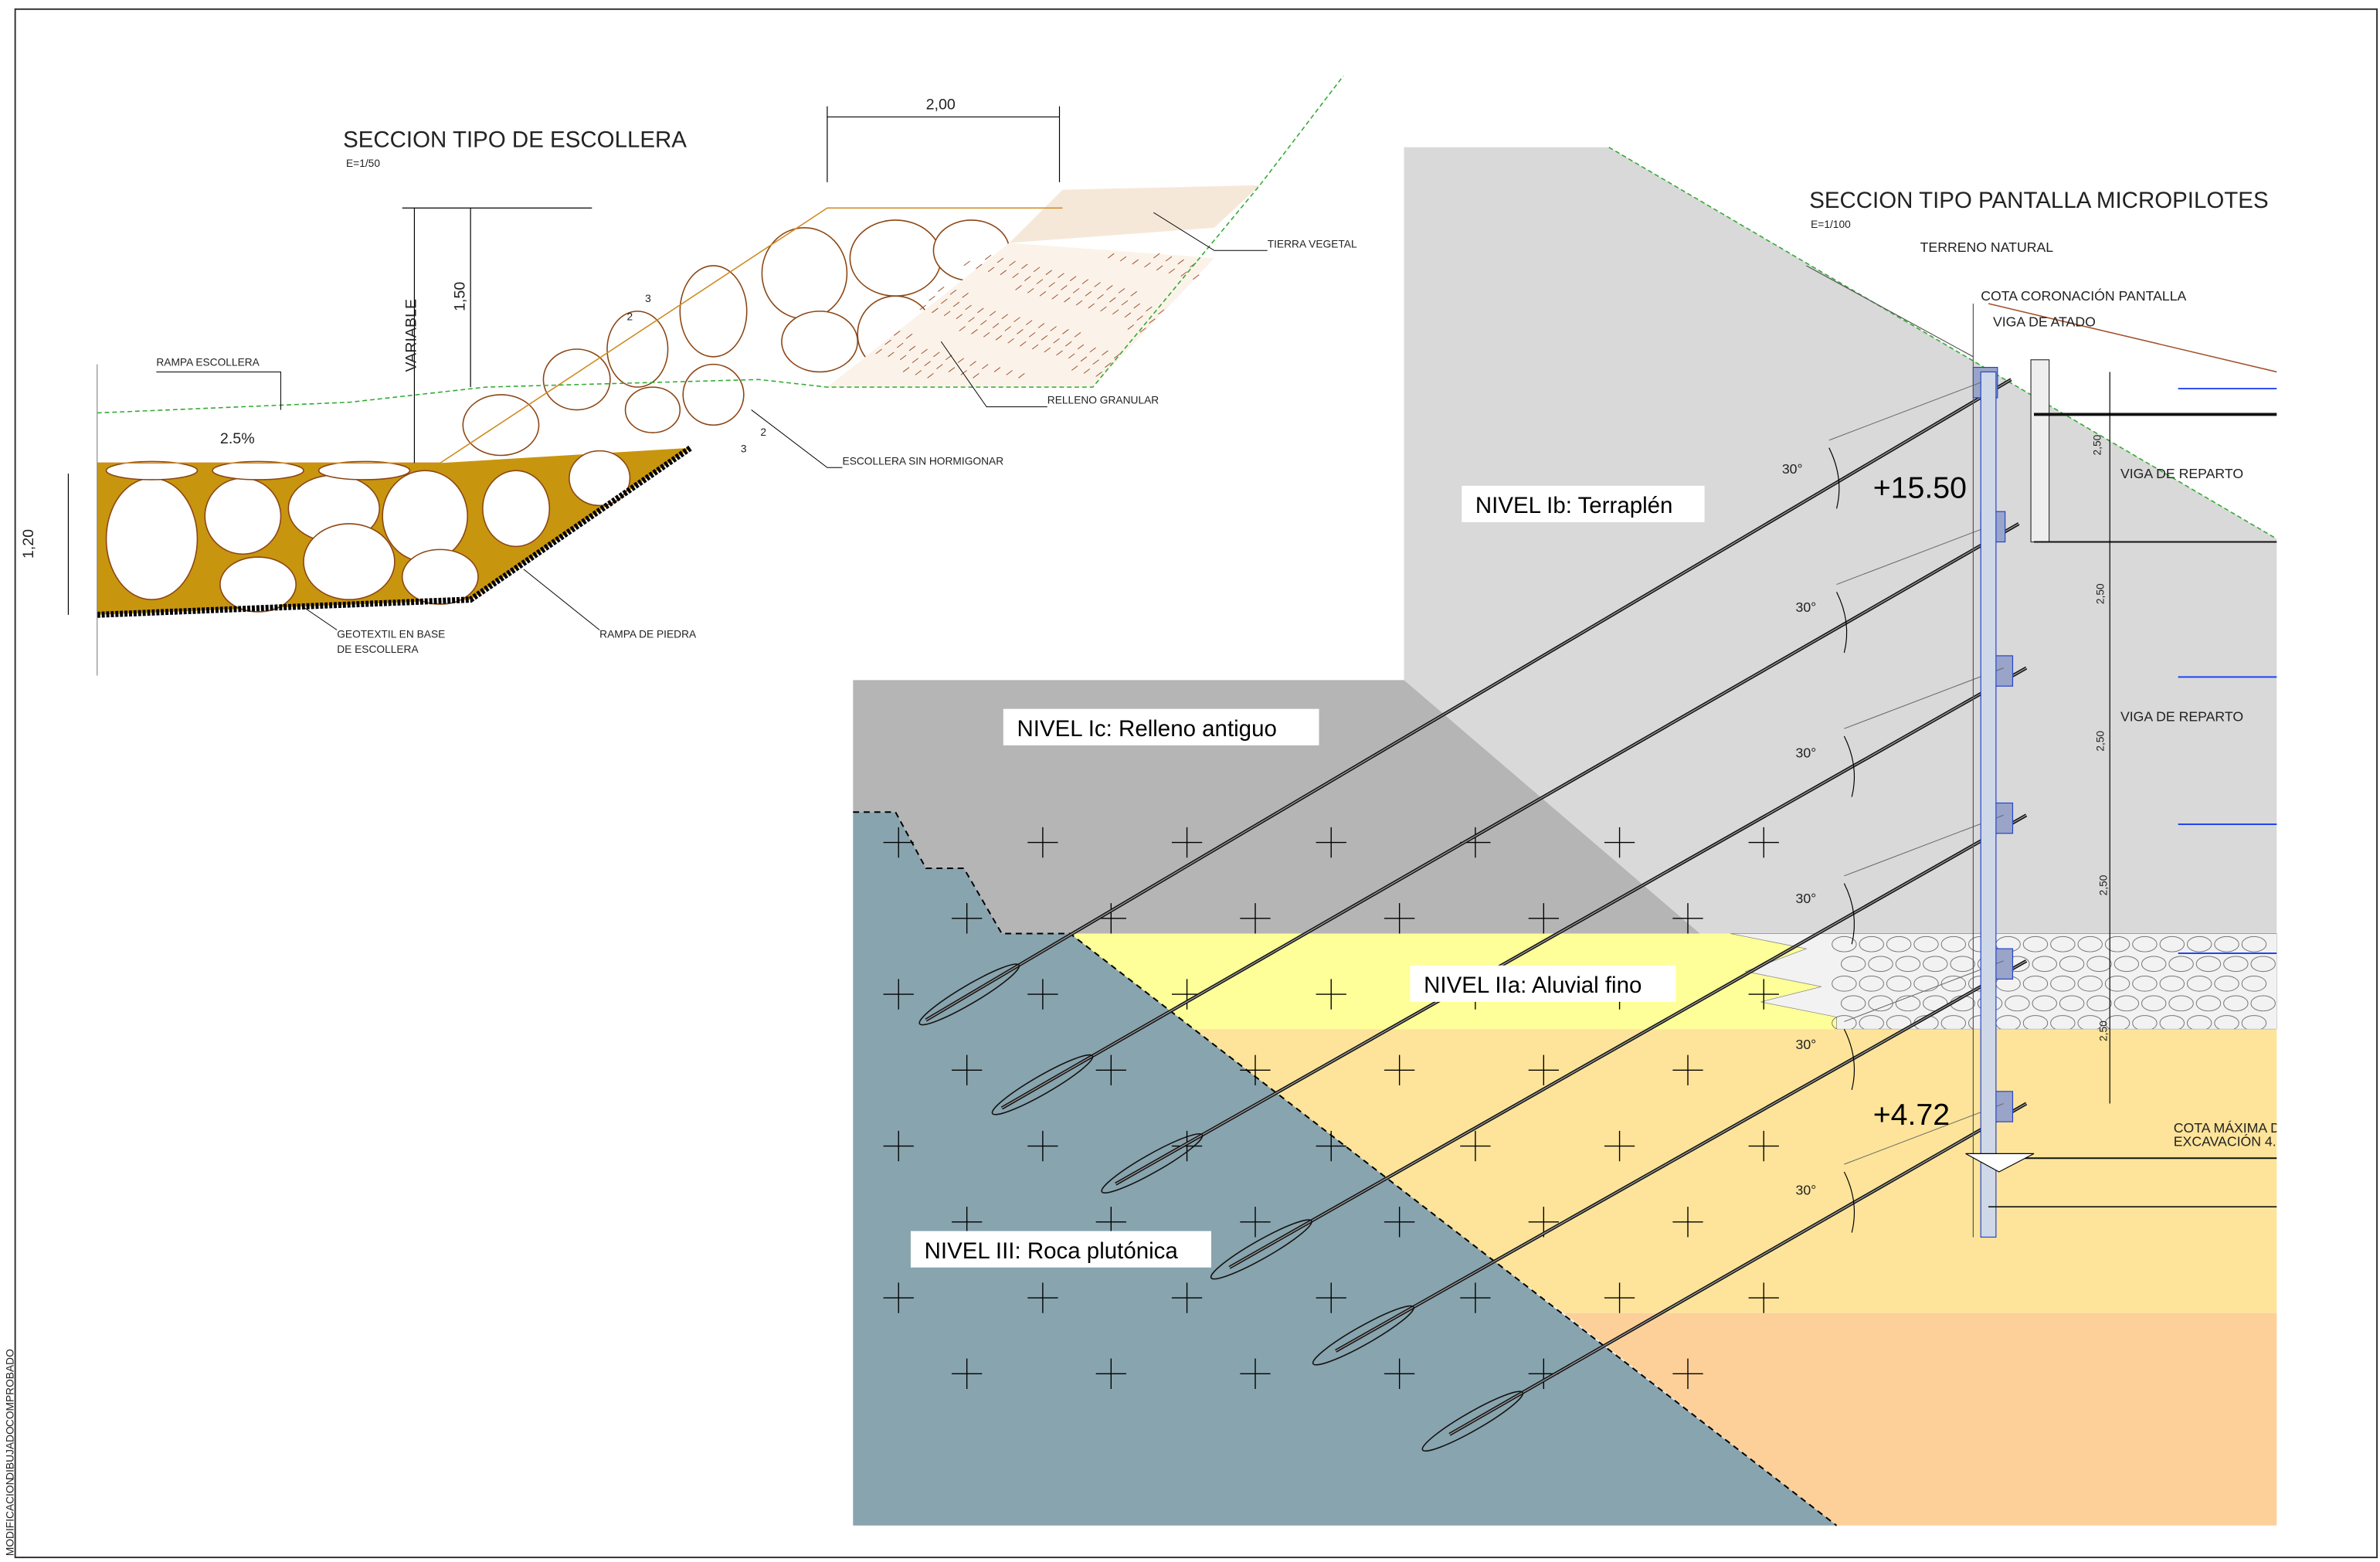 The width and height of the screenshot is (2380, 1562). I want to click on capping-beam, so click(2040, 451).